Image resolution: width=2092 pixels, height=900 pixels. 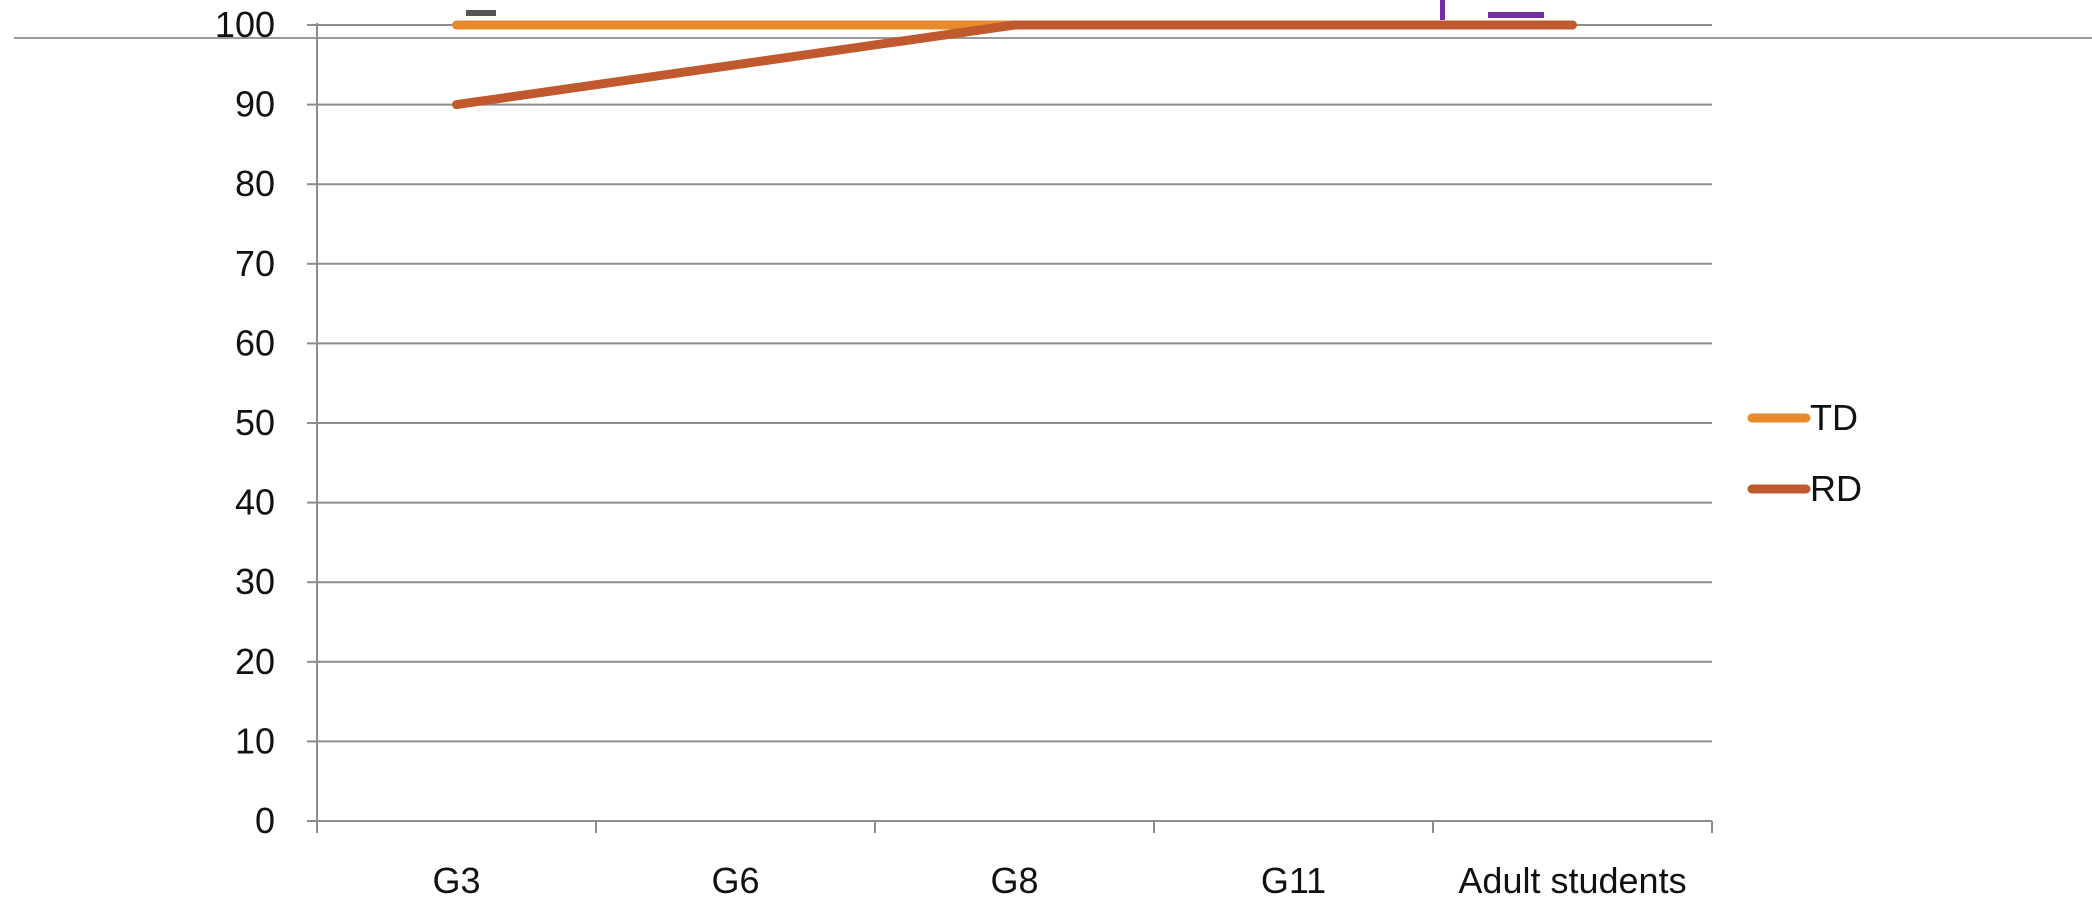 What do you see at coordinates (456, 880) in the screenshot?
I see `x-tick-label-0: G3` at bounding box center [456, 880].